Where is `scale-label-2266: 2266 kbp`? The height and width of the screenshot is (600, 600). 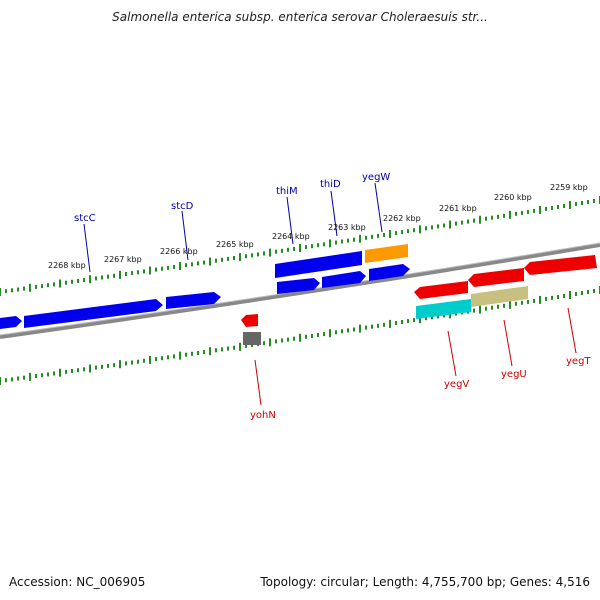
scale-label-2266: 2266 kbp is located at coordinates (179, 251).